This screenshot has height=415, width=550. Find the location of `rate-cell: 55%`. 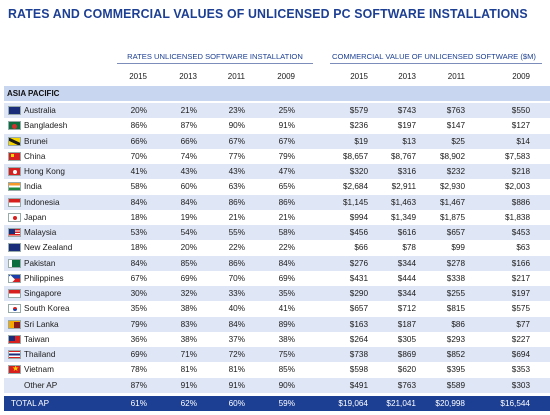

rate-cell: 55% is located at coordinates (236, 232).